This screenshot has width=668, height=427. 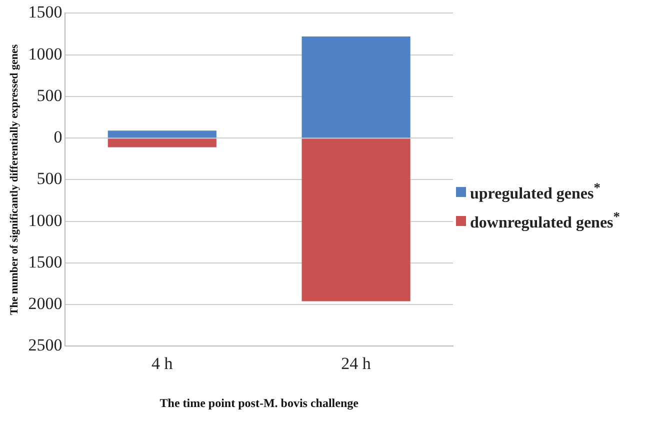 I want to click on y-tick-label: 2500, so click(x=45, y=345).